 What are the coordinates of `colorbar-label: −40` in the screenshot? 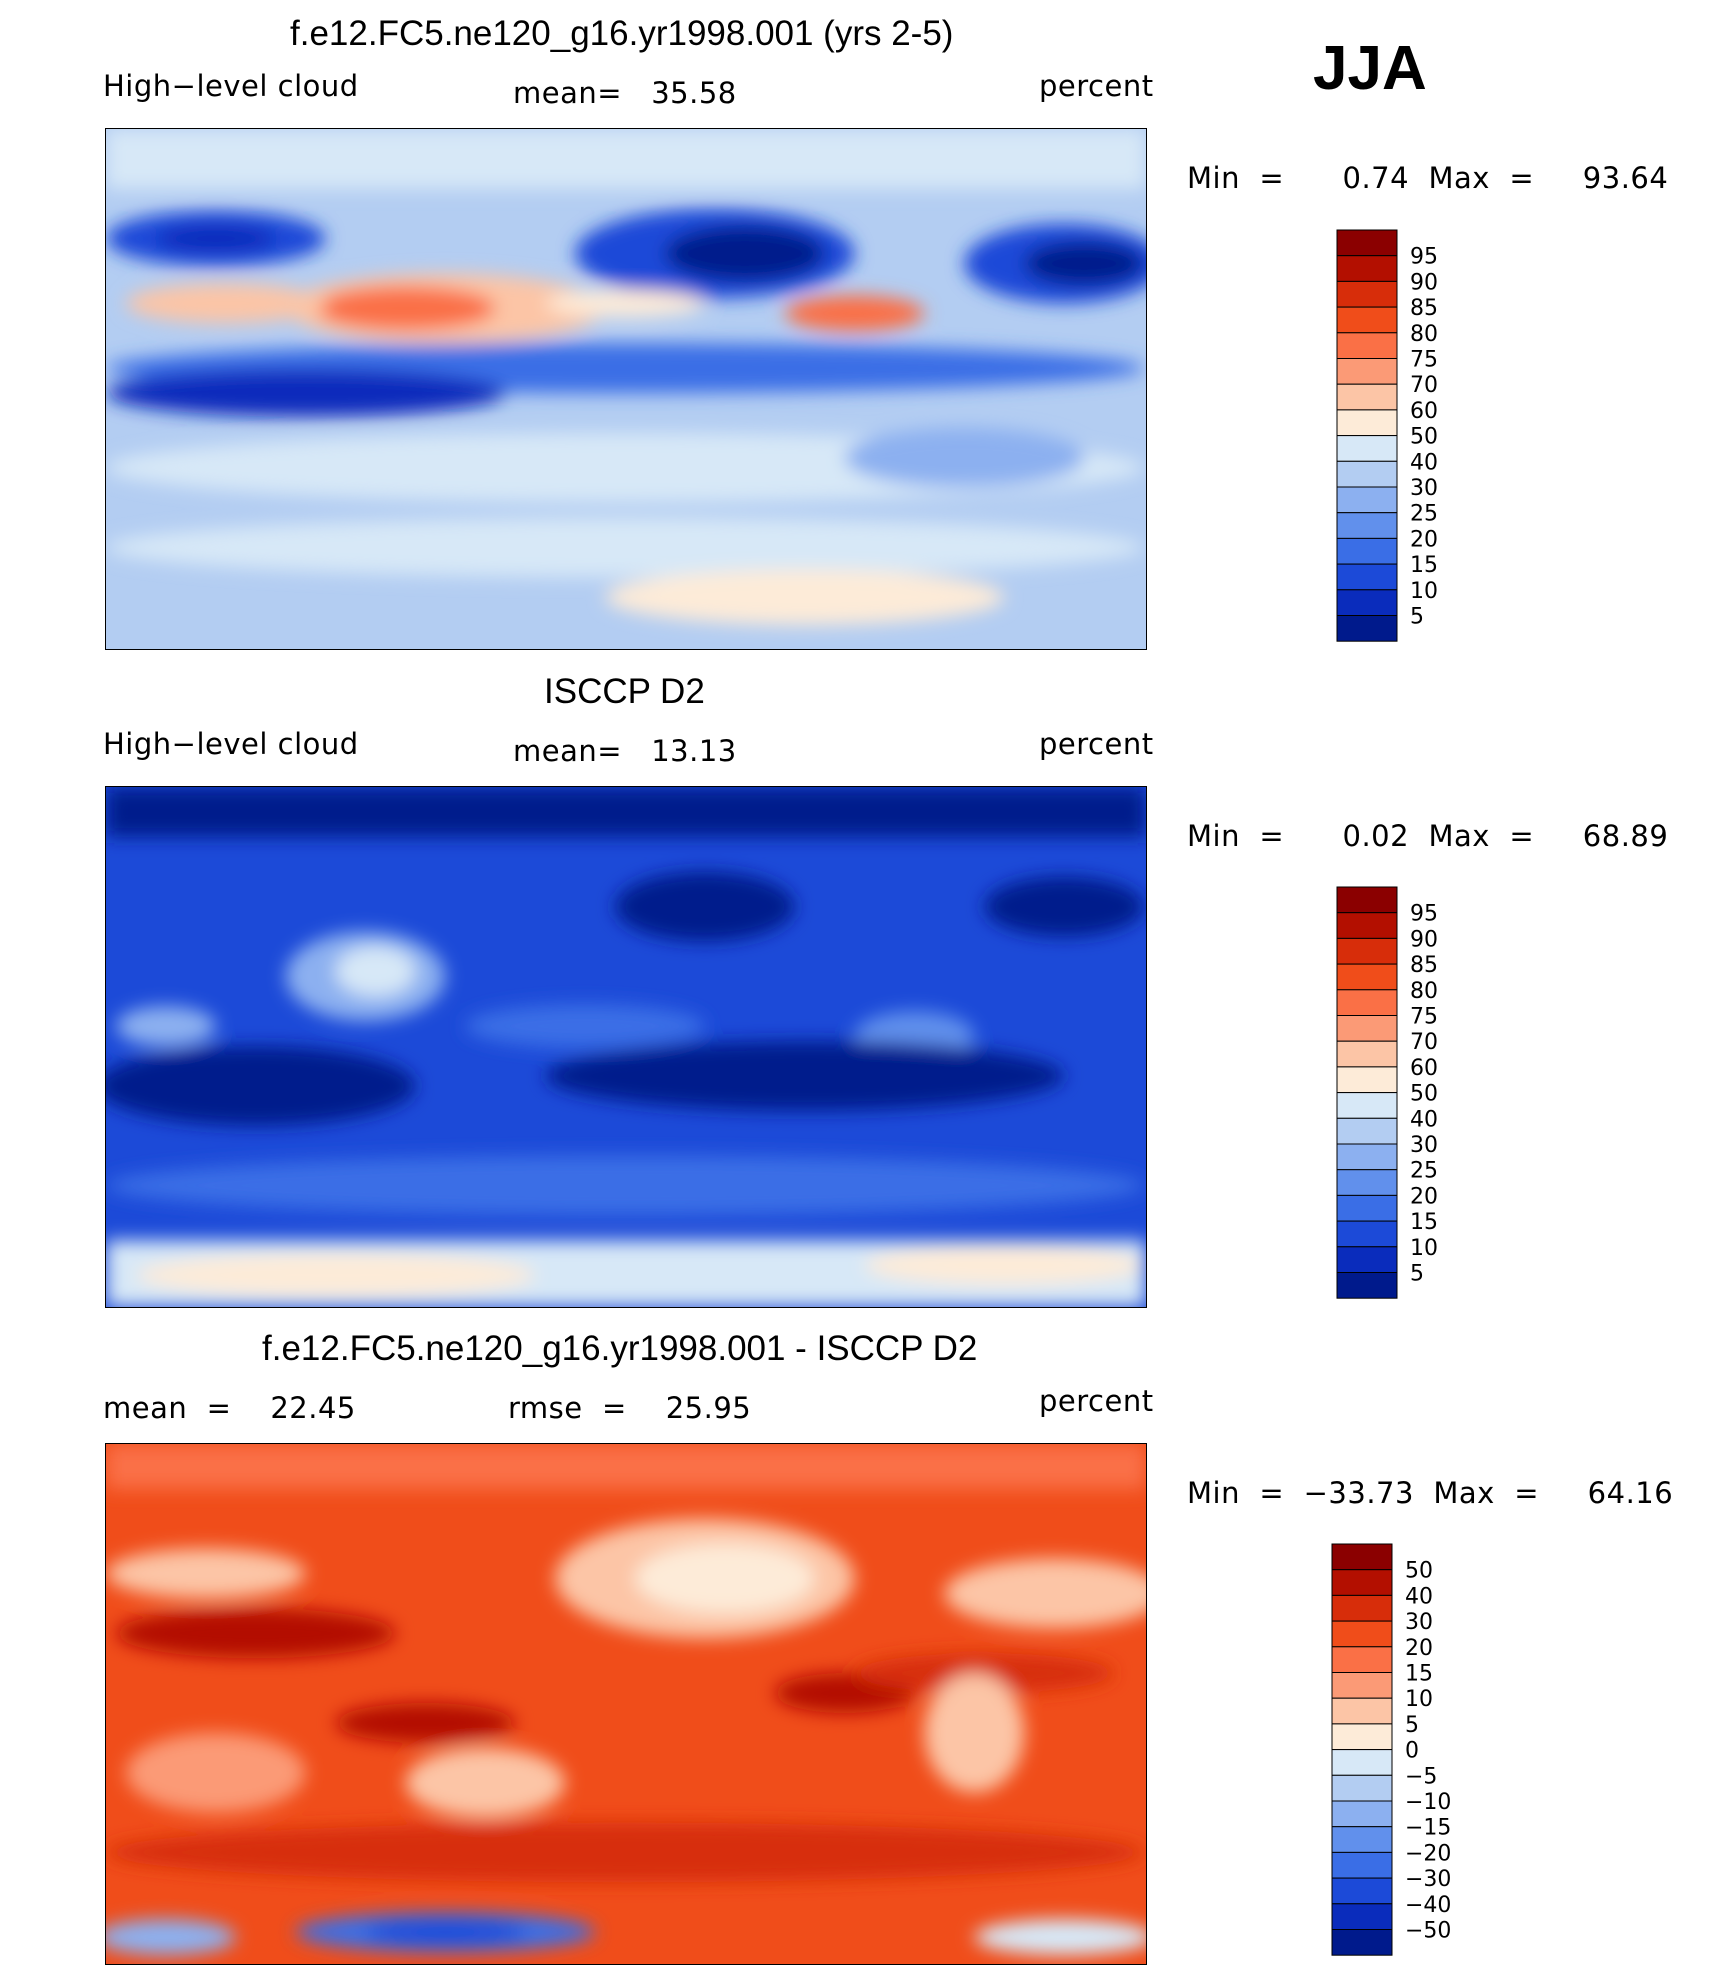 It's located at (1428, 1905).